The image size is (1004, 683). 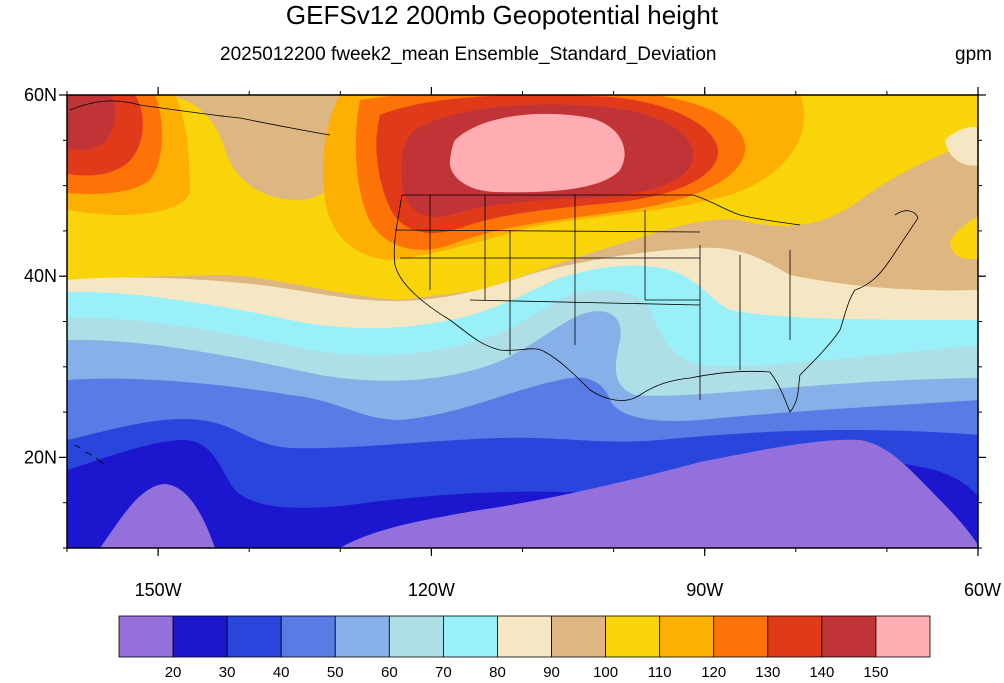 What do you see at coordinates (443, 672) in the screenshot?
I see `colorbar-label: 70` at bounding box center [443, 672].